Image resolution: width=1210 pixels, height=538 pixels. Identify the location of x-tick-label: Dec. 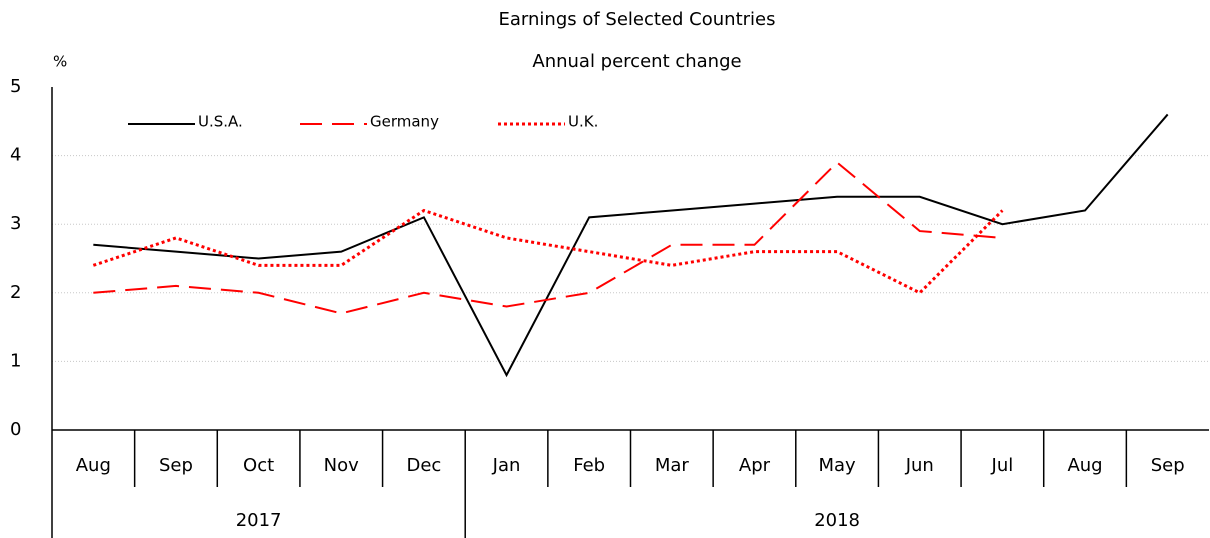
(423, 465).